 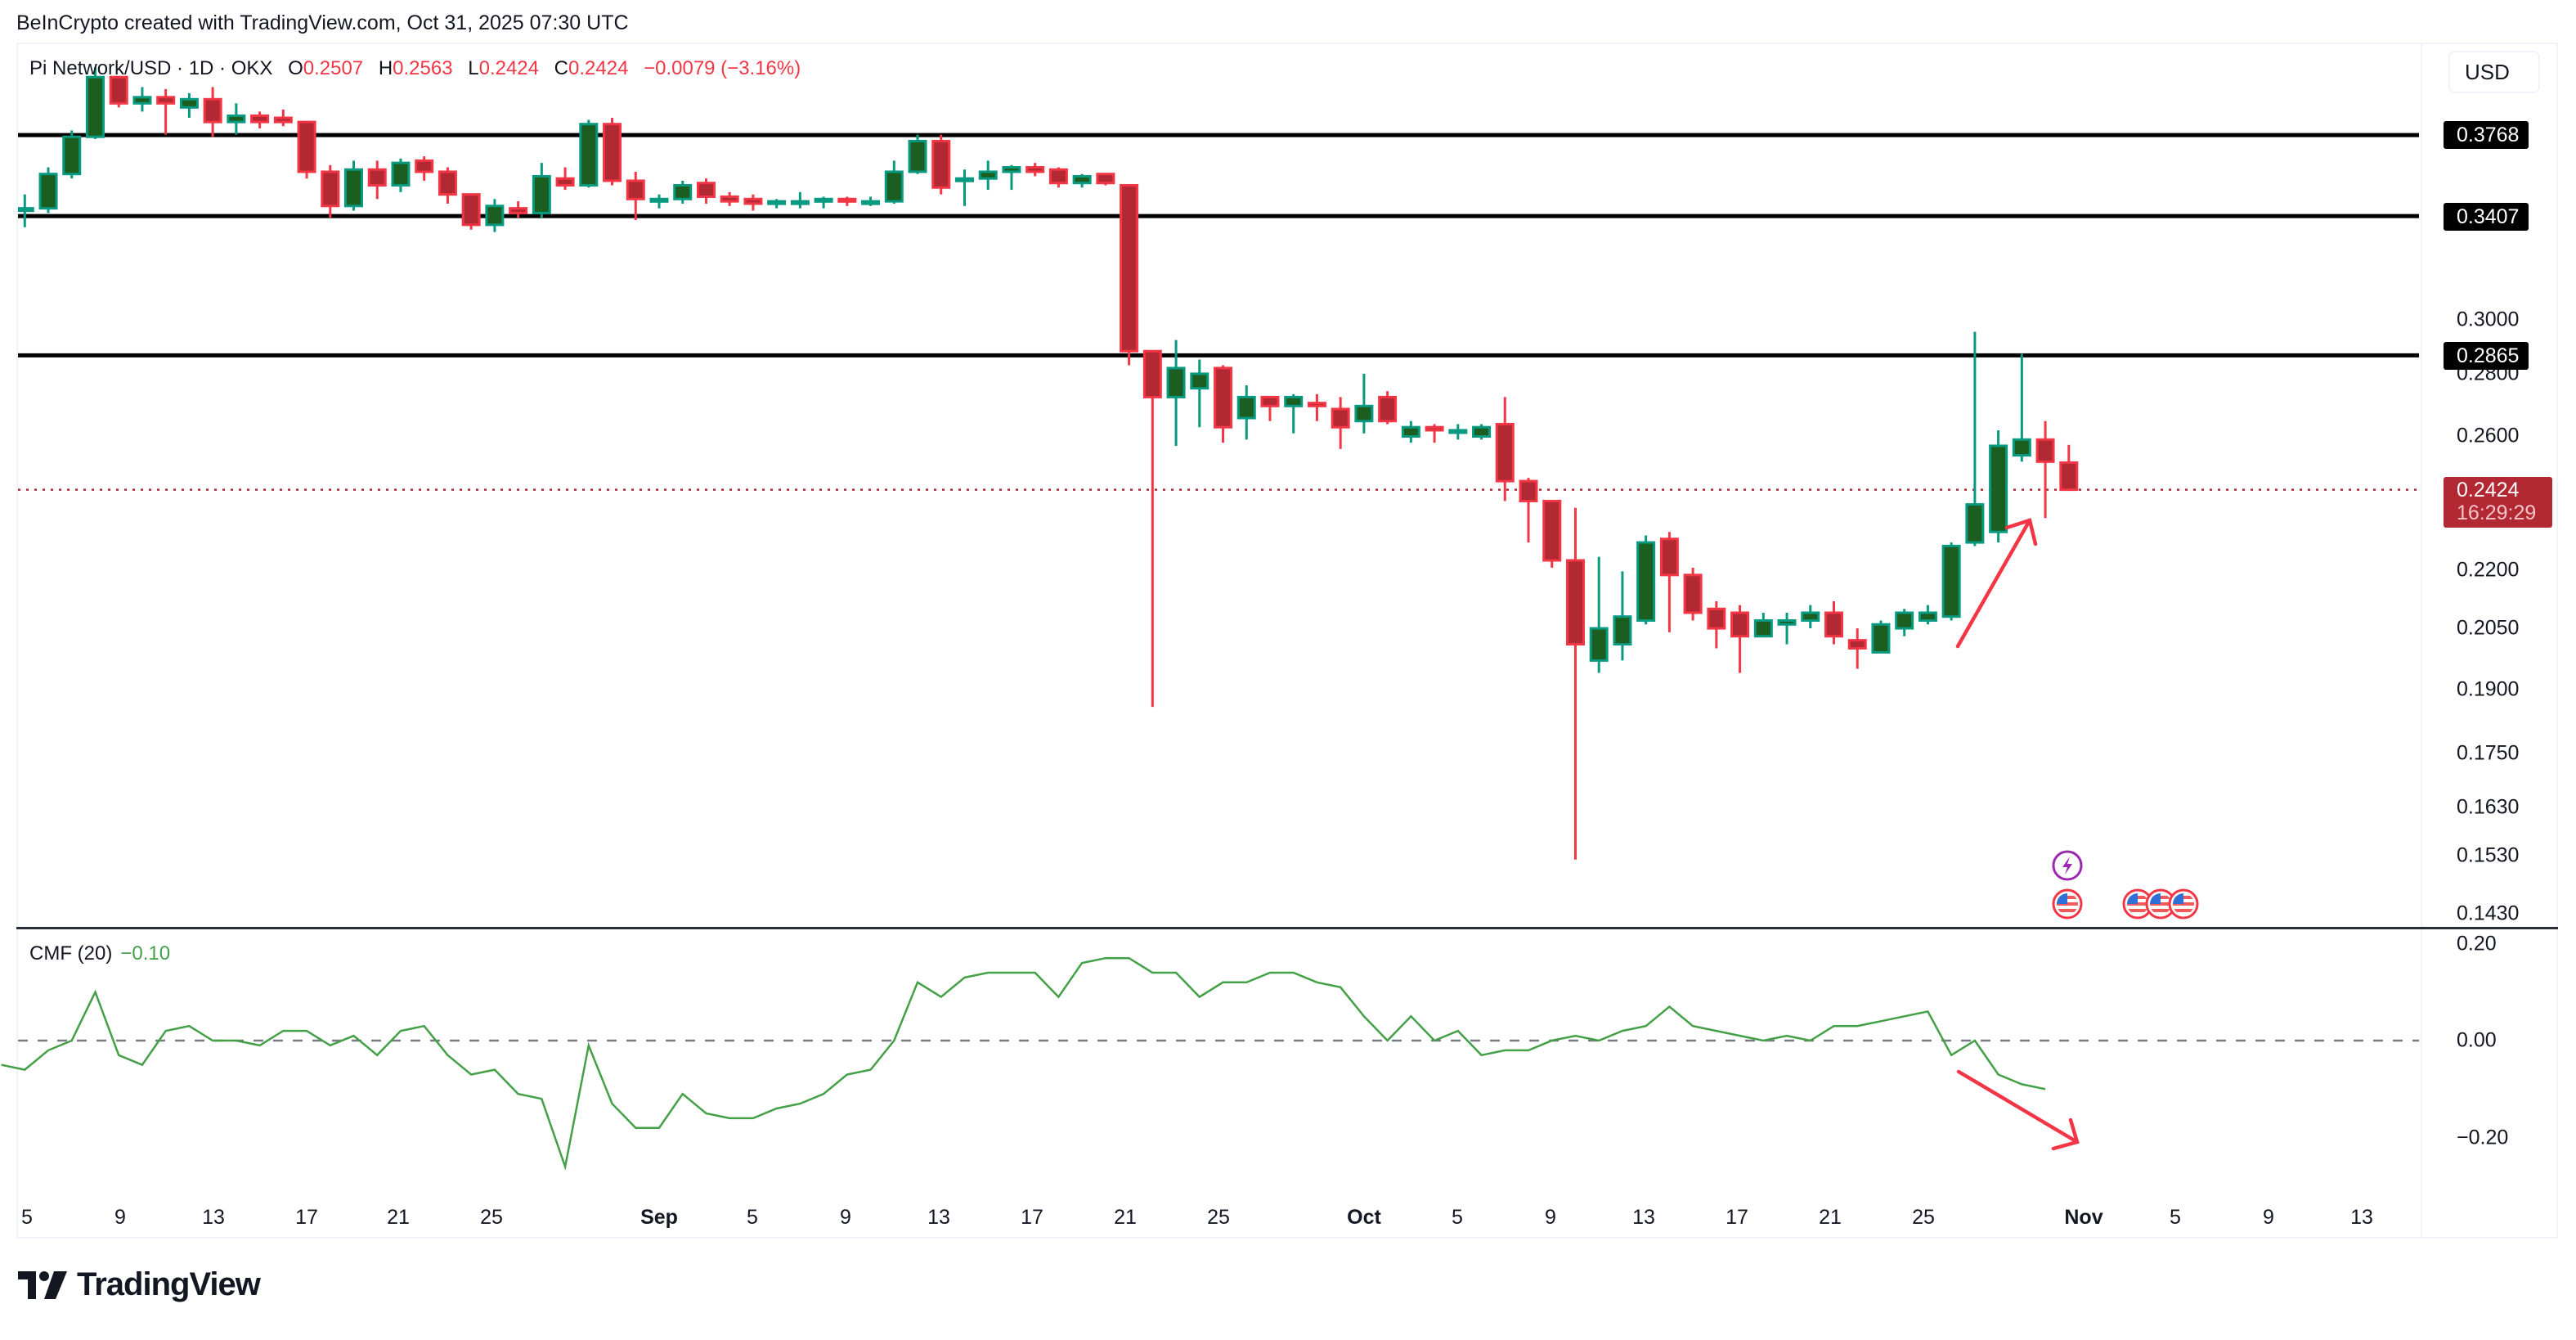 What do you see at coordinates (2067, 865) in the screenshot?
I see `lightning-event-icon` at bounding box center [2067, 865].